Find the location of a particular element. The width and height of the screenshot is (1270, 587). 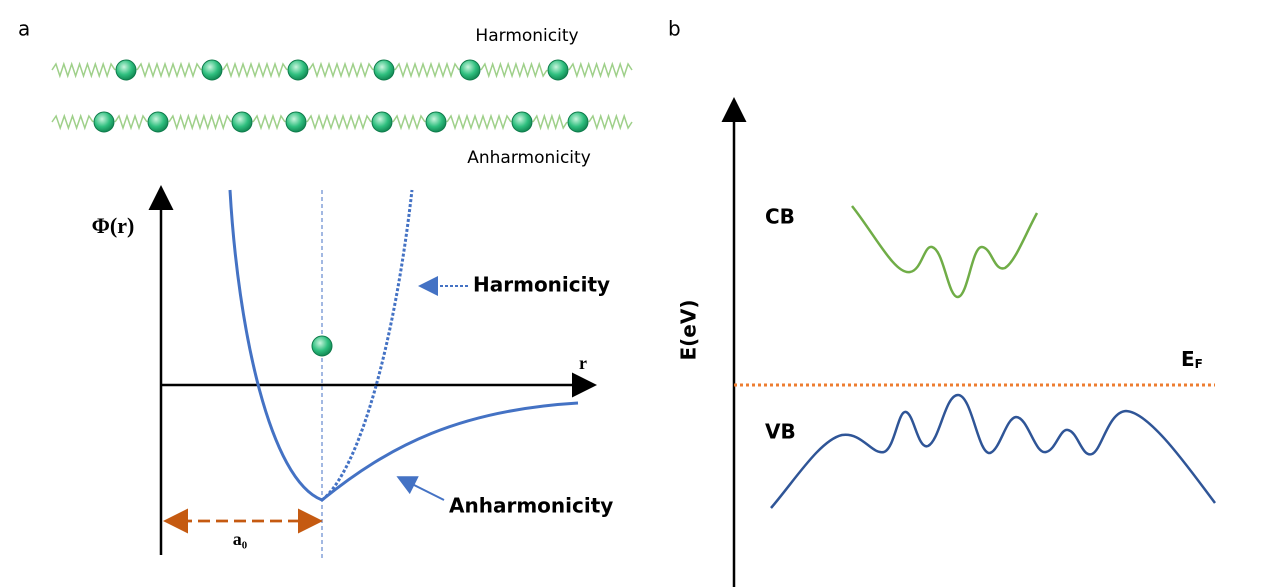

atom-chains is located at coordinates (342, 96).